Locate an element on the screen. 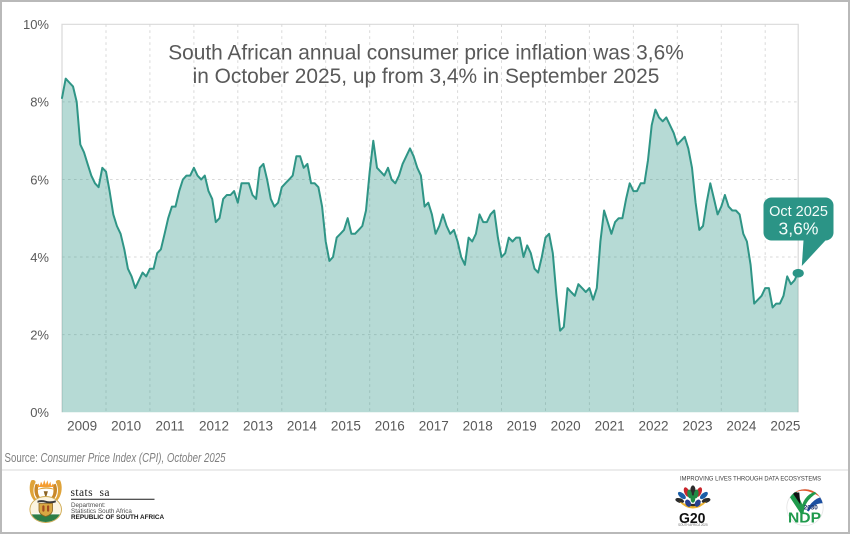 This screenshot has width=850, height=534. svg-text: 2024 is located at coordinates (741, 426).